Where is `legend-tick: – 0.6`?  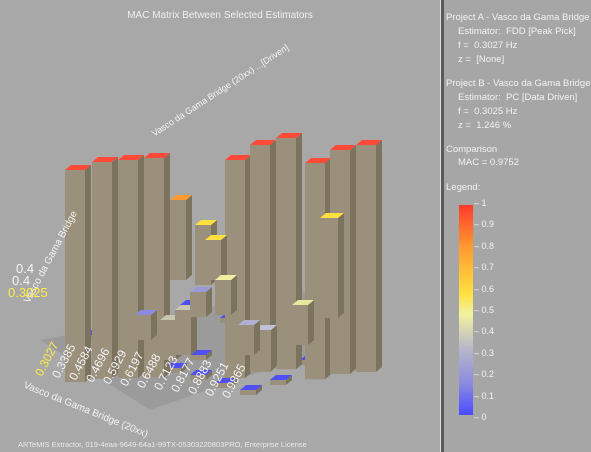 legend-tick: – 0.6 is located at coordinates (484, 288).